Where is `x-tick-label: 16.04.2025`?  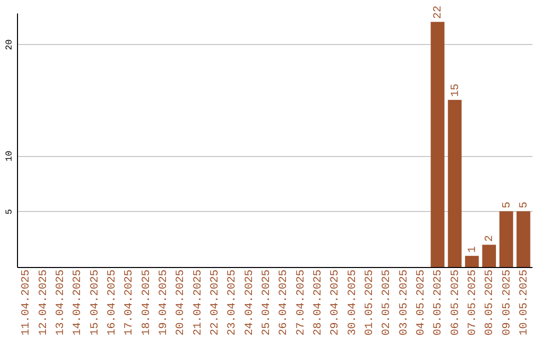
x-tick-label: 16.04.2025 is located at coordinates (112, 303).